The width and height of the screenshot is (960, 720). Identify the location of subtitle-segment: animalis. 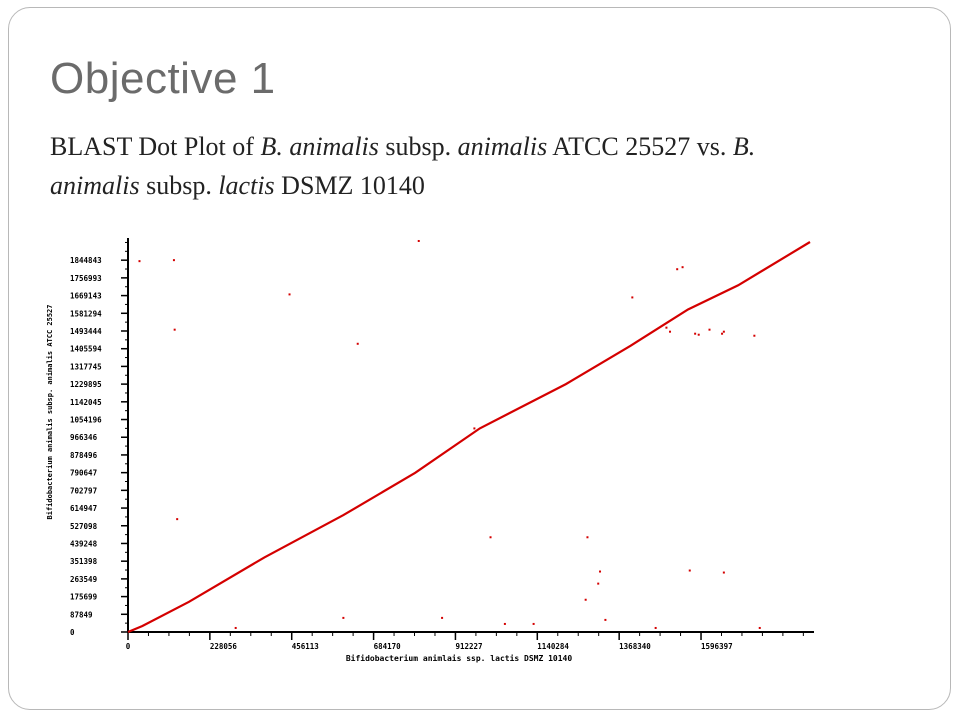
(502, 146).